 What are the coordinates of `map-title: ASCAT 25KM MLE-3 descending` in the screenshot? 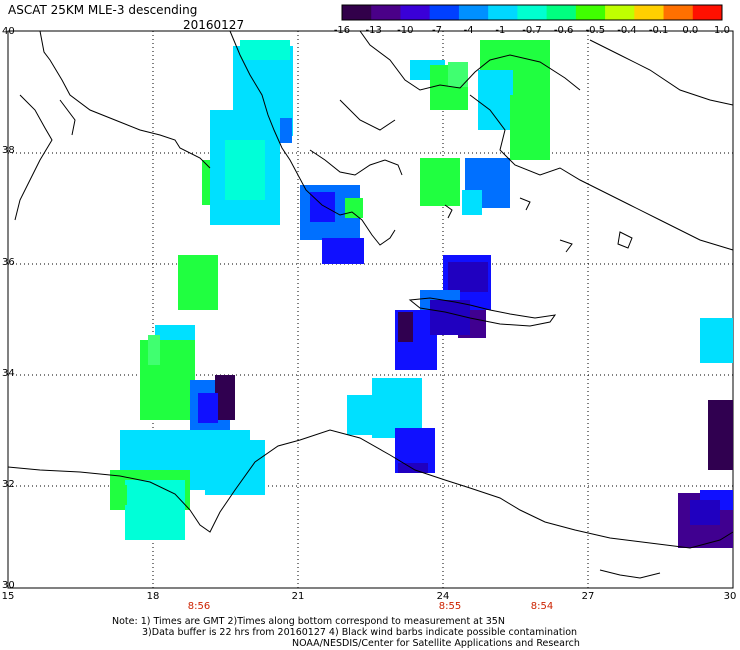 It's located at (103, 10).